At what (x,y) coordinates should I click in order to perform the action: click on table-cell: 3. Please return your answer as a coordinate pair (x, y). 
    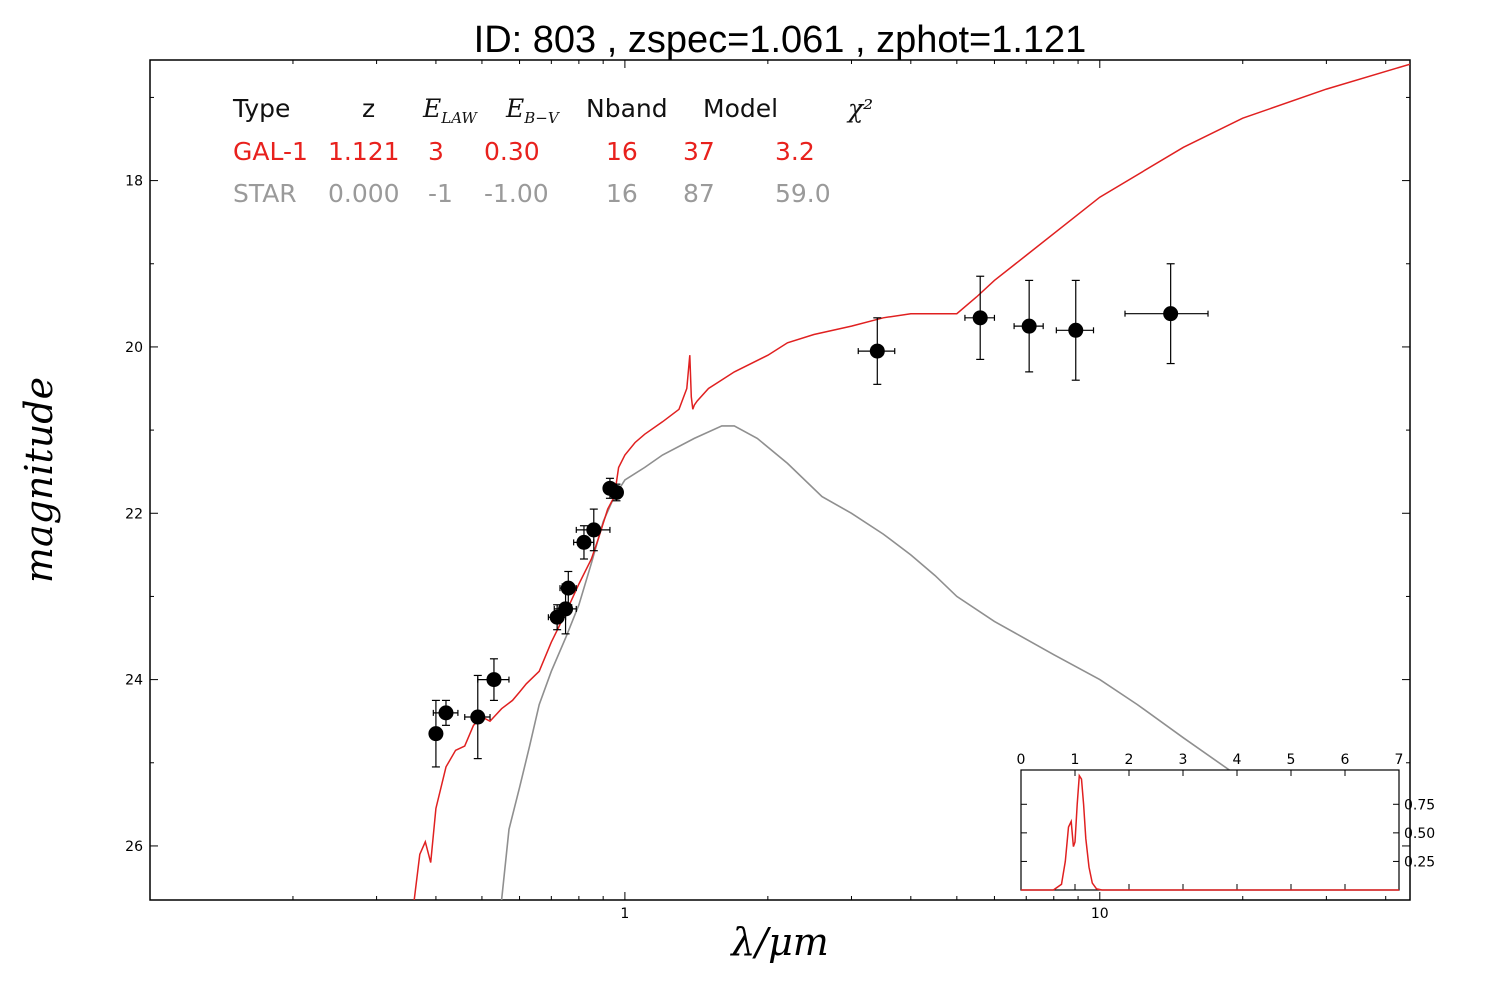
    Looking at the image, I should click on (436, 151).